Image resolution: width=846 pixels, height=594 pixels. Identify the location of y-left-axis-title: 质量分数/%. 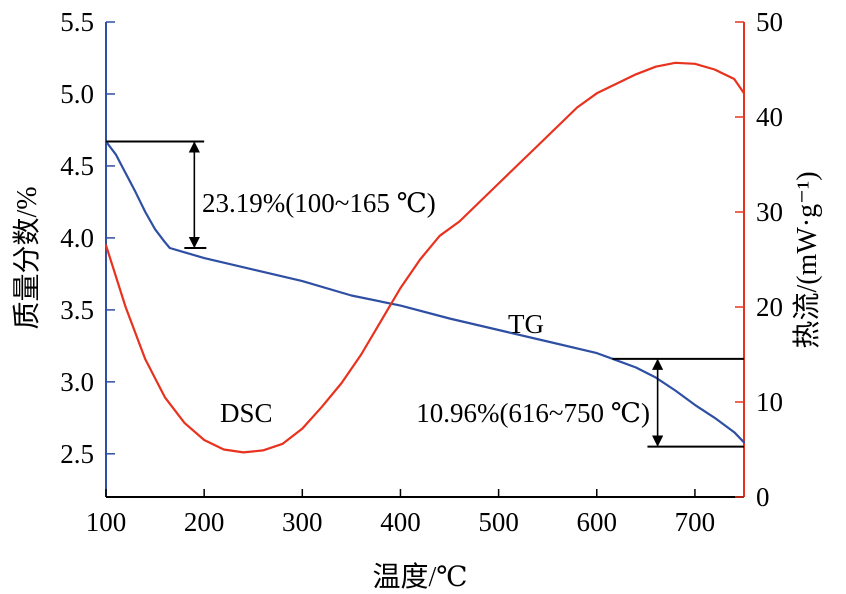
(27, 257).